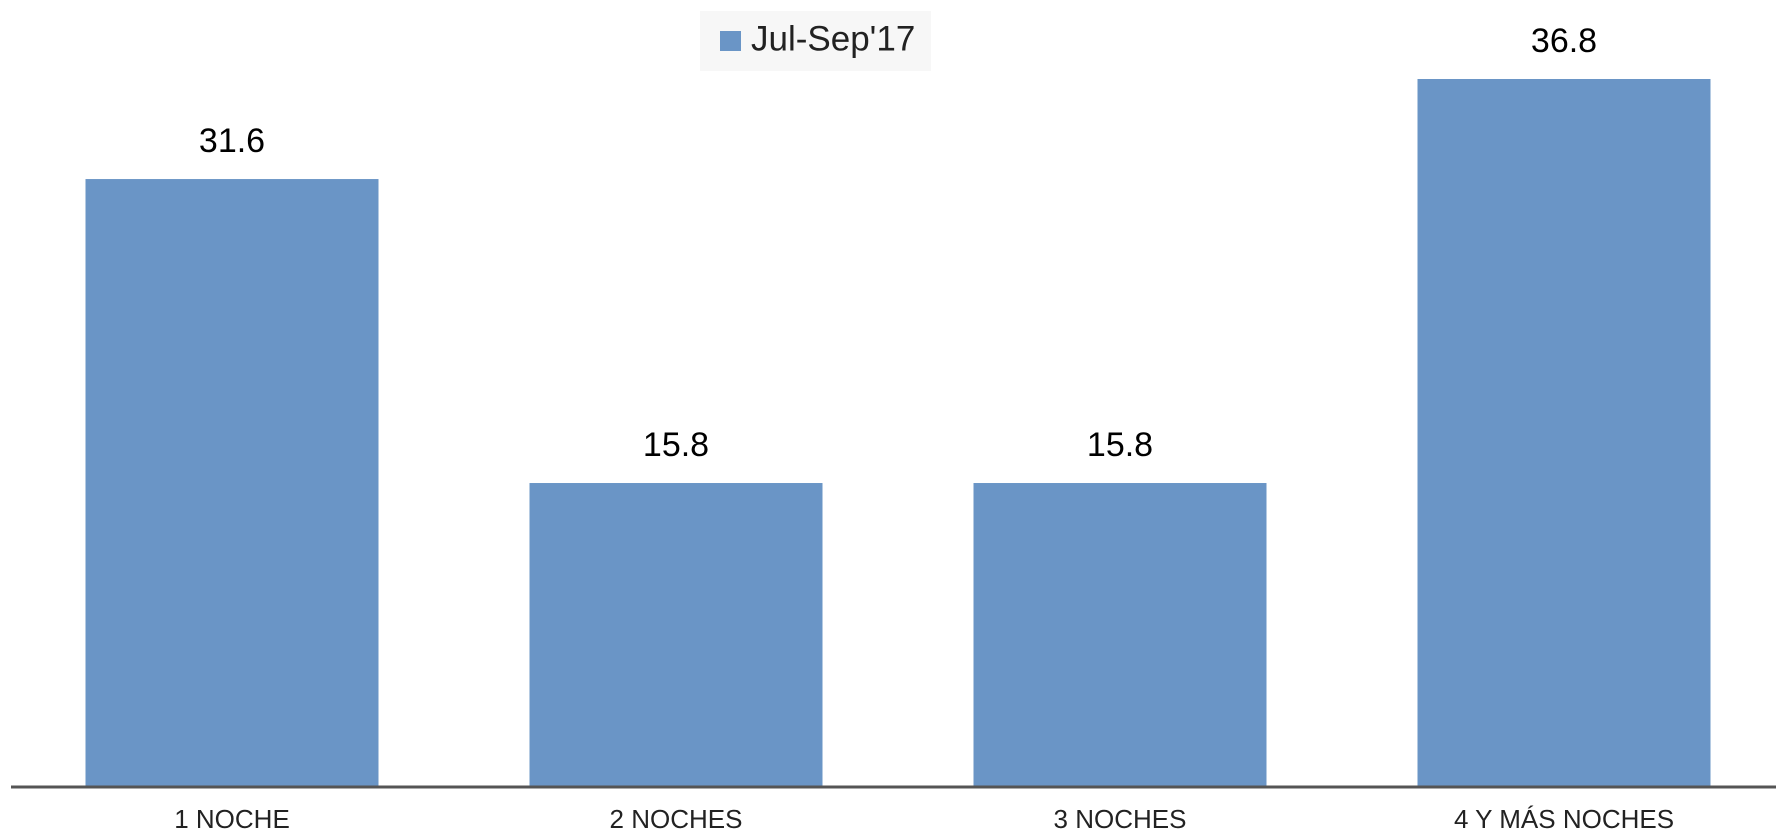 Image resolution: width=1776 pixels, height=835 pixels. I want to click on x-tick-label: 1 NOCHE, so click(232, 819).